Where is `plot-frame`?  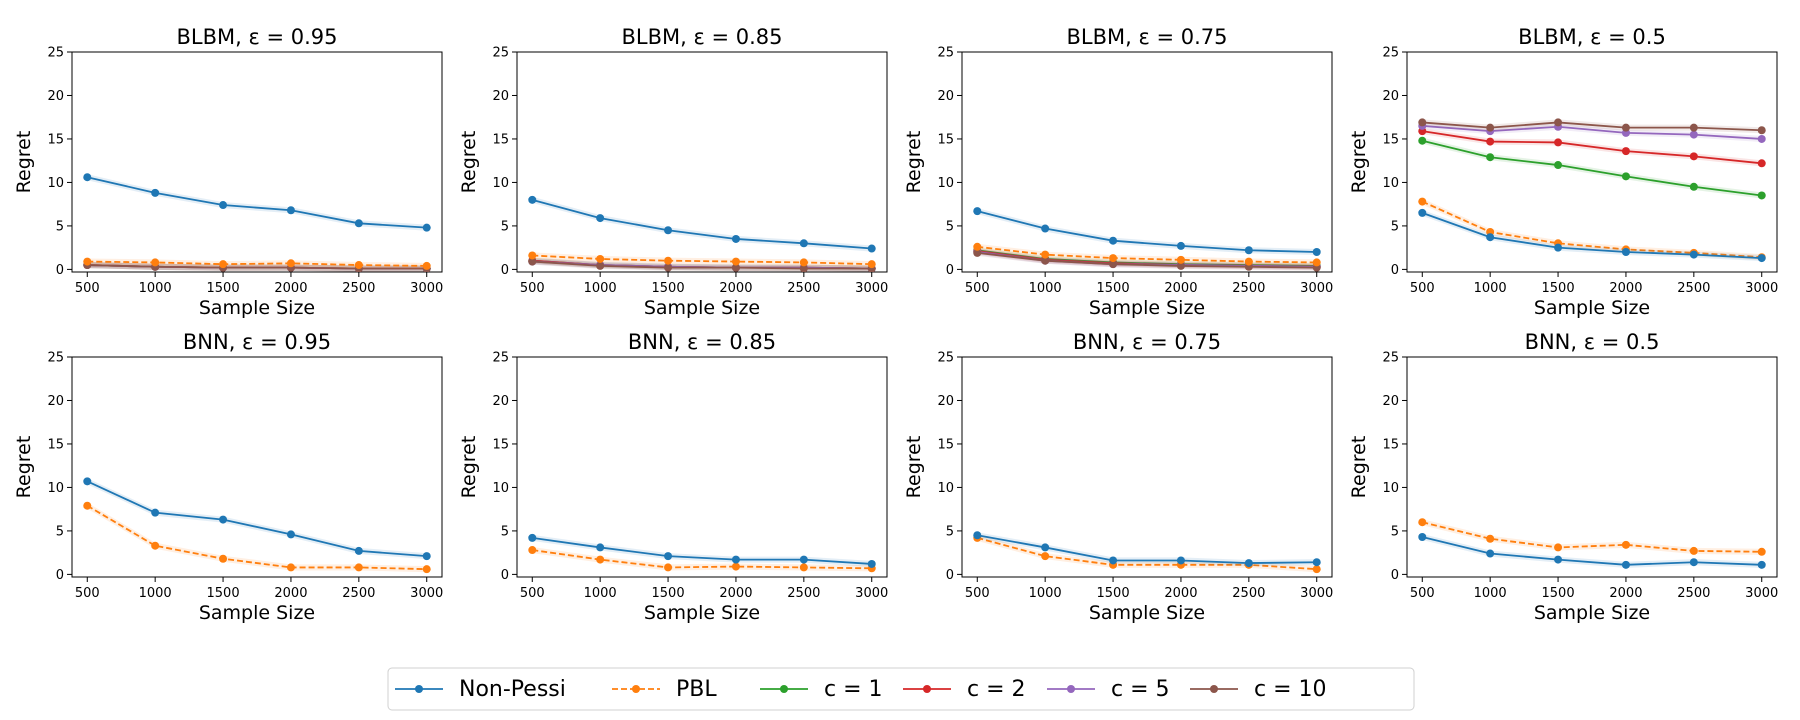
plot-frame is located at coordinates (1592, 467).